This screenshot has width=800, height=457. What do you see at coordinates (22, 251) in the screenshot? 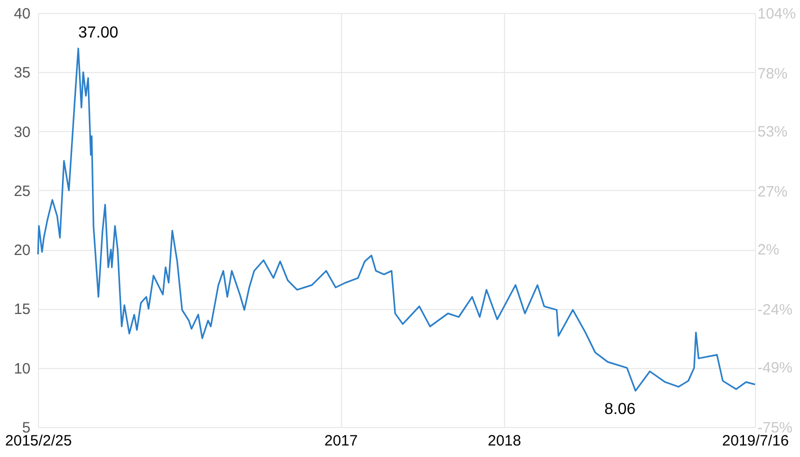
I see `y-tick-label: 20` at bounding box center [22, 251].